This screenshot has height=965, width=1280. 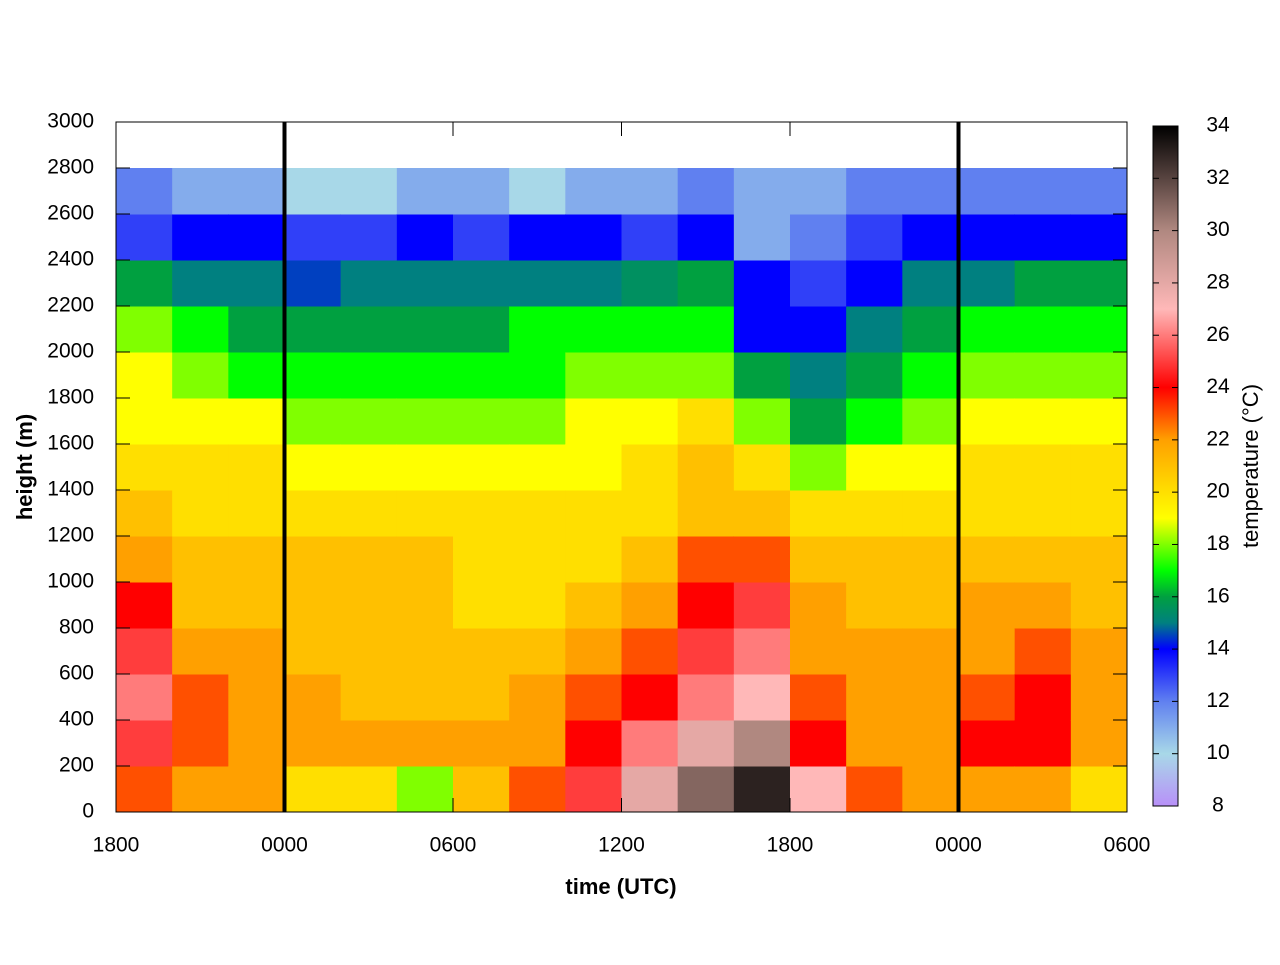 What do you see at coordinates (76, 719) in the screenshot?
I see `y-tick-label: 400` at bounding box center [76, 719].